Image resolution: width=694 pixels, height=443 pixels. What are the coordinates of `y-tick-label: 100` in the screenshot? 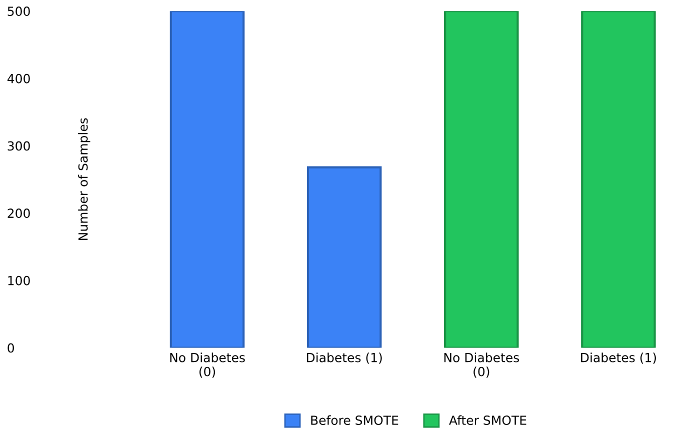 It's located at (19, 281).